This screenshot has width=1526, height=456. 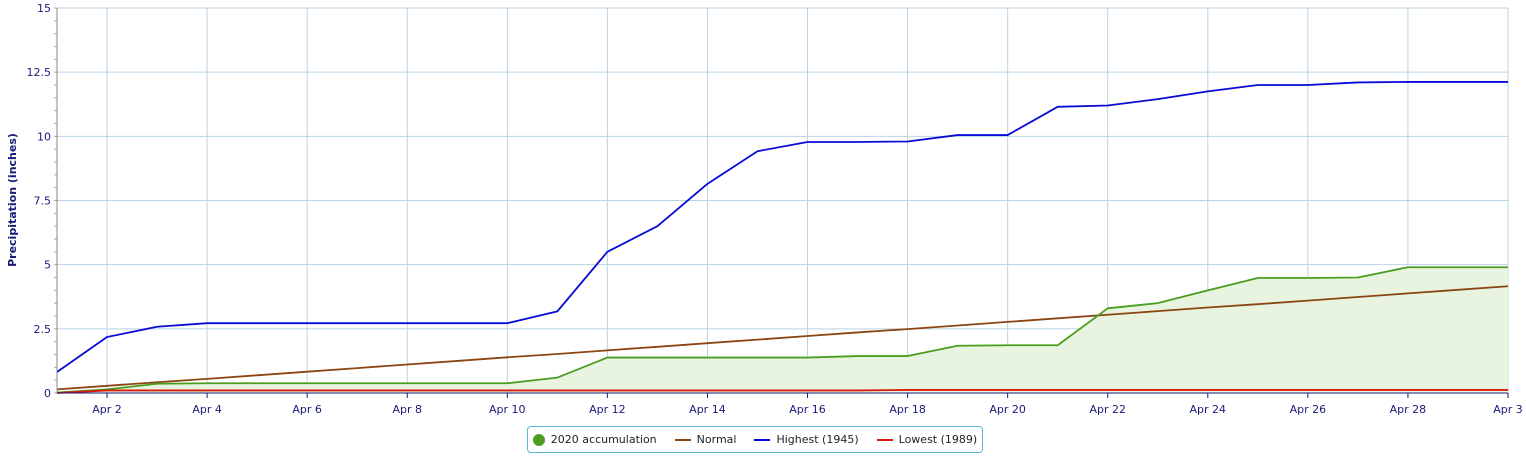 I want to click on x-tick-label: Apr 24, so click(x=1208, y=409).